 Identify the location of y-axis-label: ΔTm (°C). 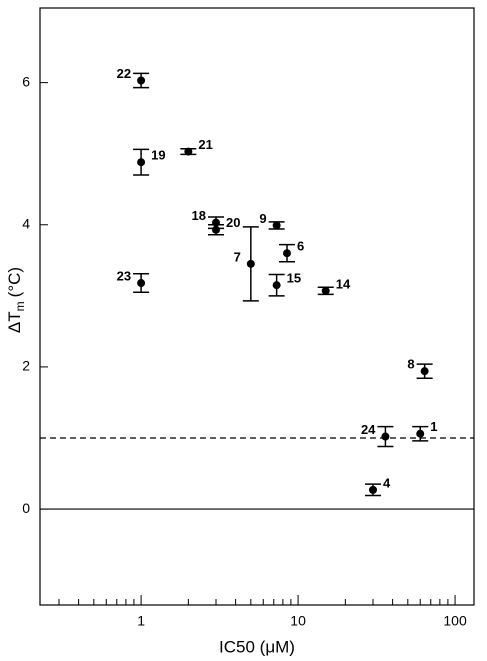
(16, 300).